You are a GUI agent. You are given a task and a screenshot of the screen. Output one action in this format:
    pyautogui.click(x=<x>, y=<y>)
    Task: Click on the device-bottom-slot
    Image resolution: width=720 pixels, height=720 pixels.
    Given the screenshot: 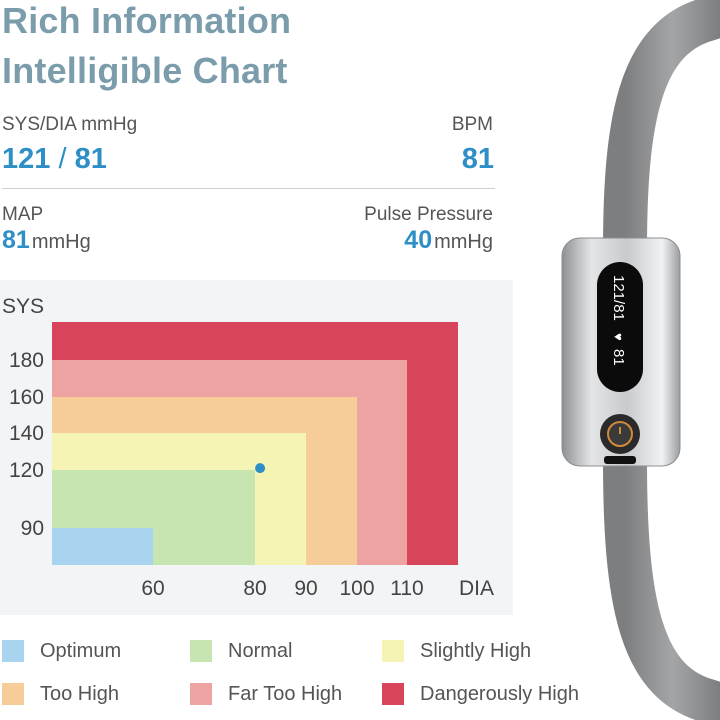 What is the action you would take?
    pyautogui.click(x=620, y=460)
    